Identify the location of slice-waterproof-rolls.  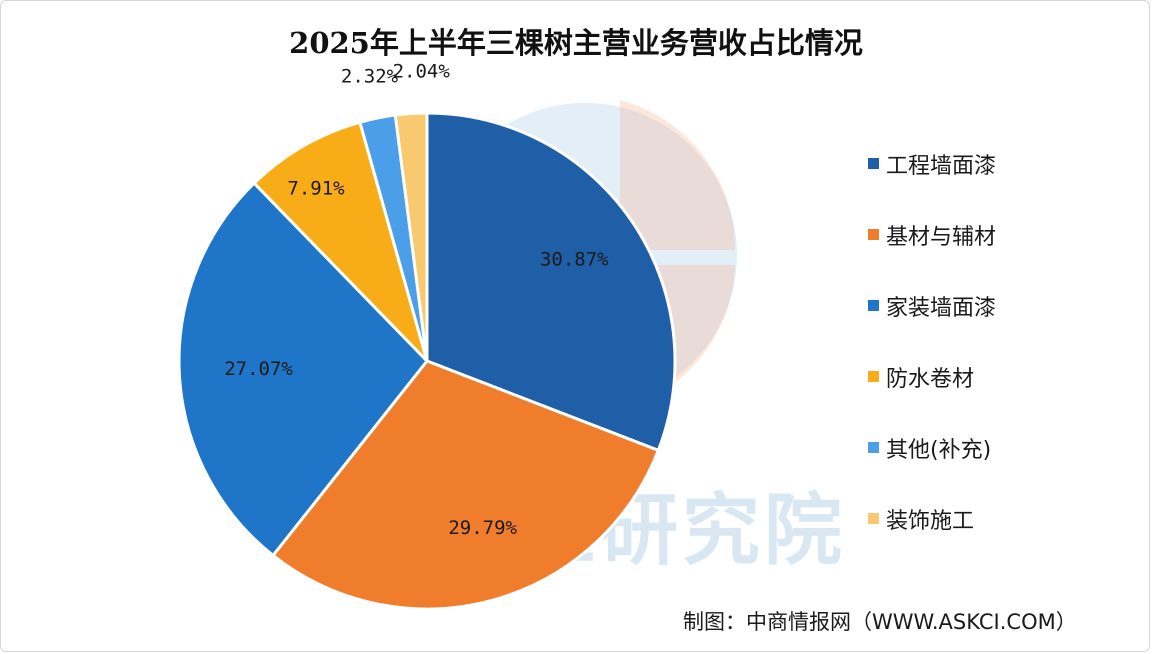
(340, 241).